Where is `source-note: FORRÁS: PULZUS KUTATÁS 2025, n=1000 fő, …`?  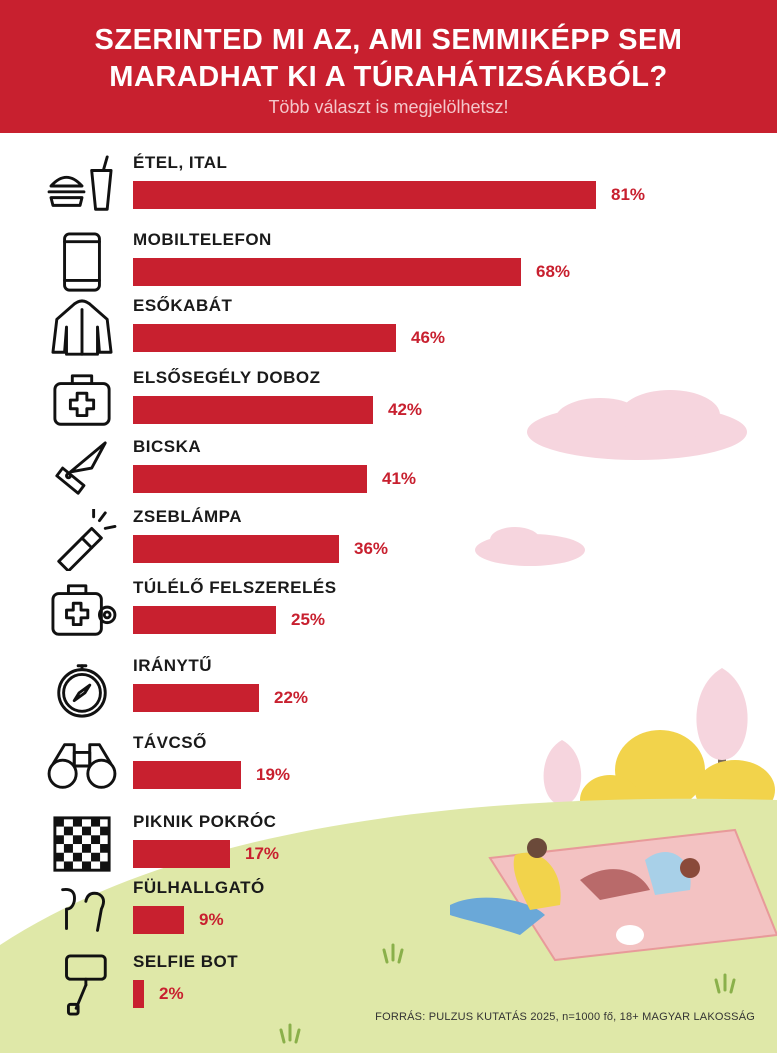 source-note: FORRÁS: PULZUS KUTATÁS 2025, n=1000 fő, … is located at coordinates (565, 1017).